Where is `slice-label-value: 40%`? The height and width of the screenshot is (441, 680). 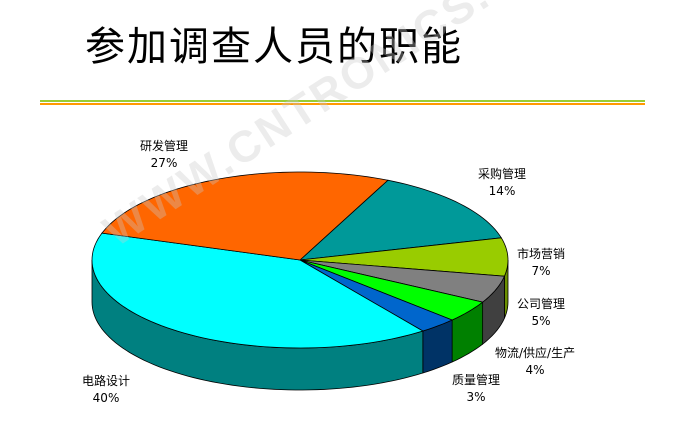
slice-label-value: 40% is located at coordinates (106, 398).